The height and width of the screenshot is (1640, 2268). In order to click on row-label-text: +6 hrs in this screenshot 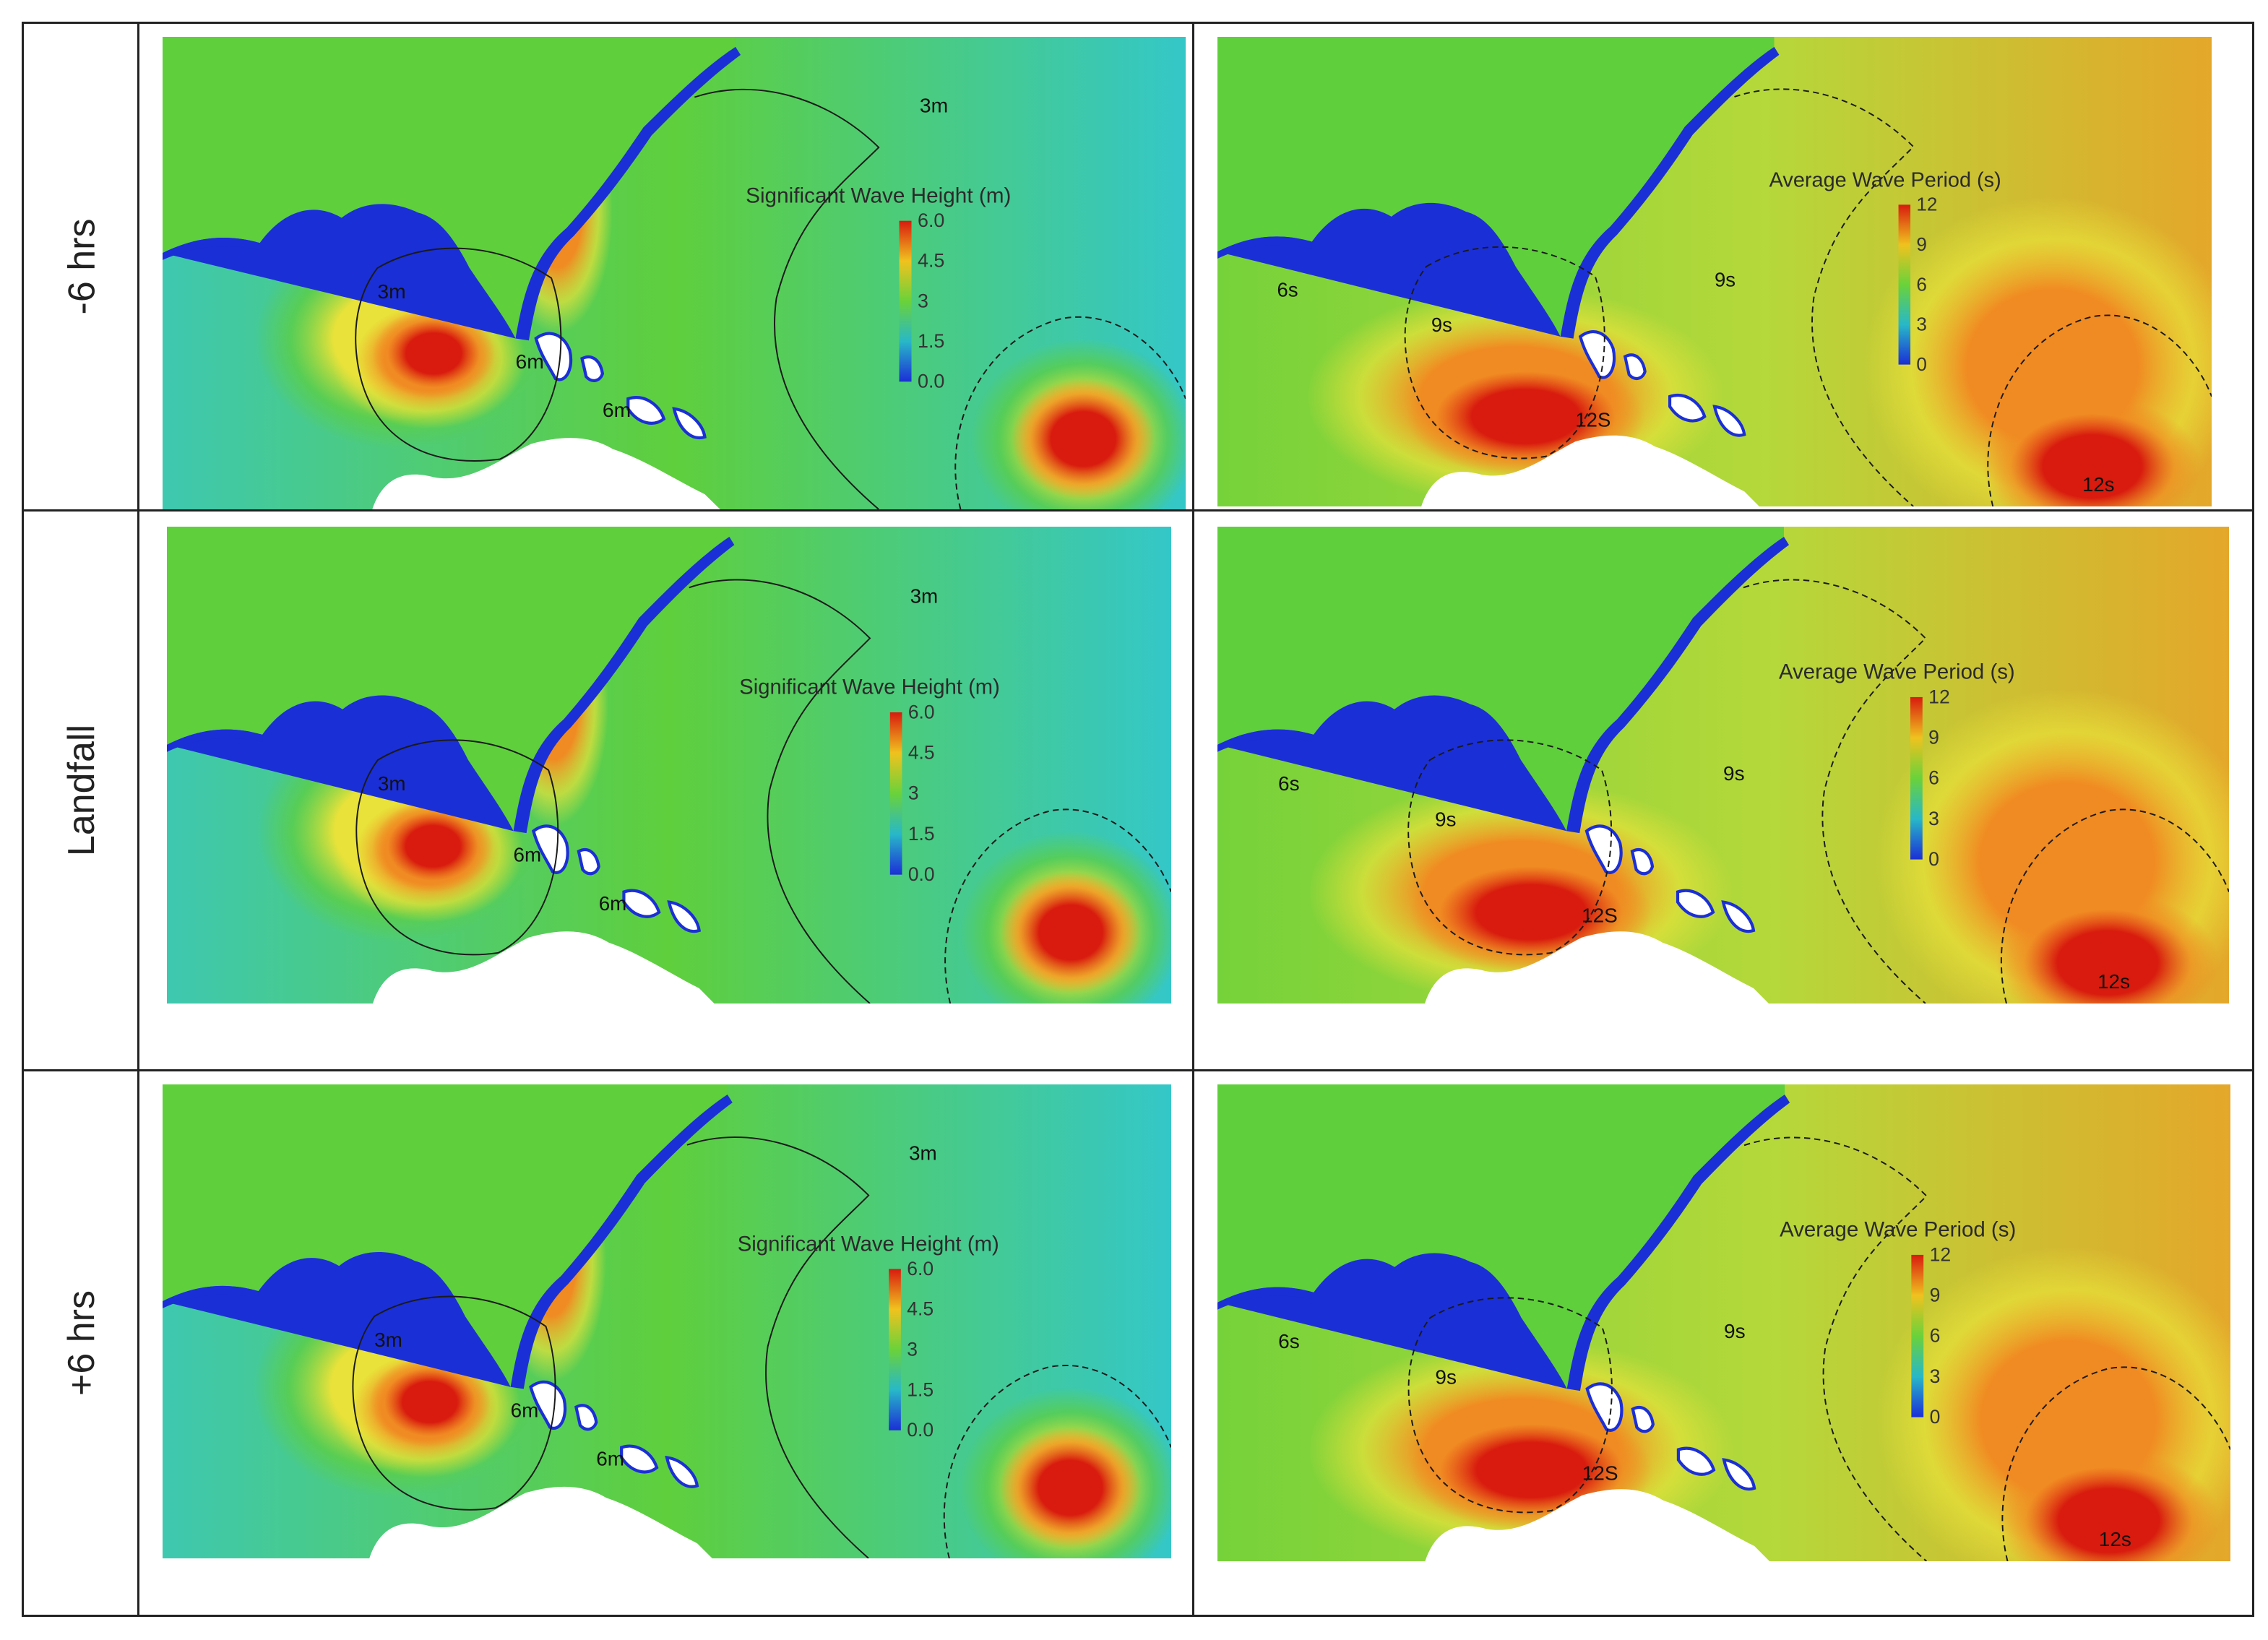, I will do `click(82, 1343)`.